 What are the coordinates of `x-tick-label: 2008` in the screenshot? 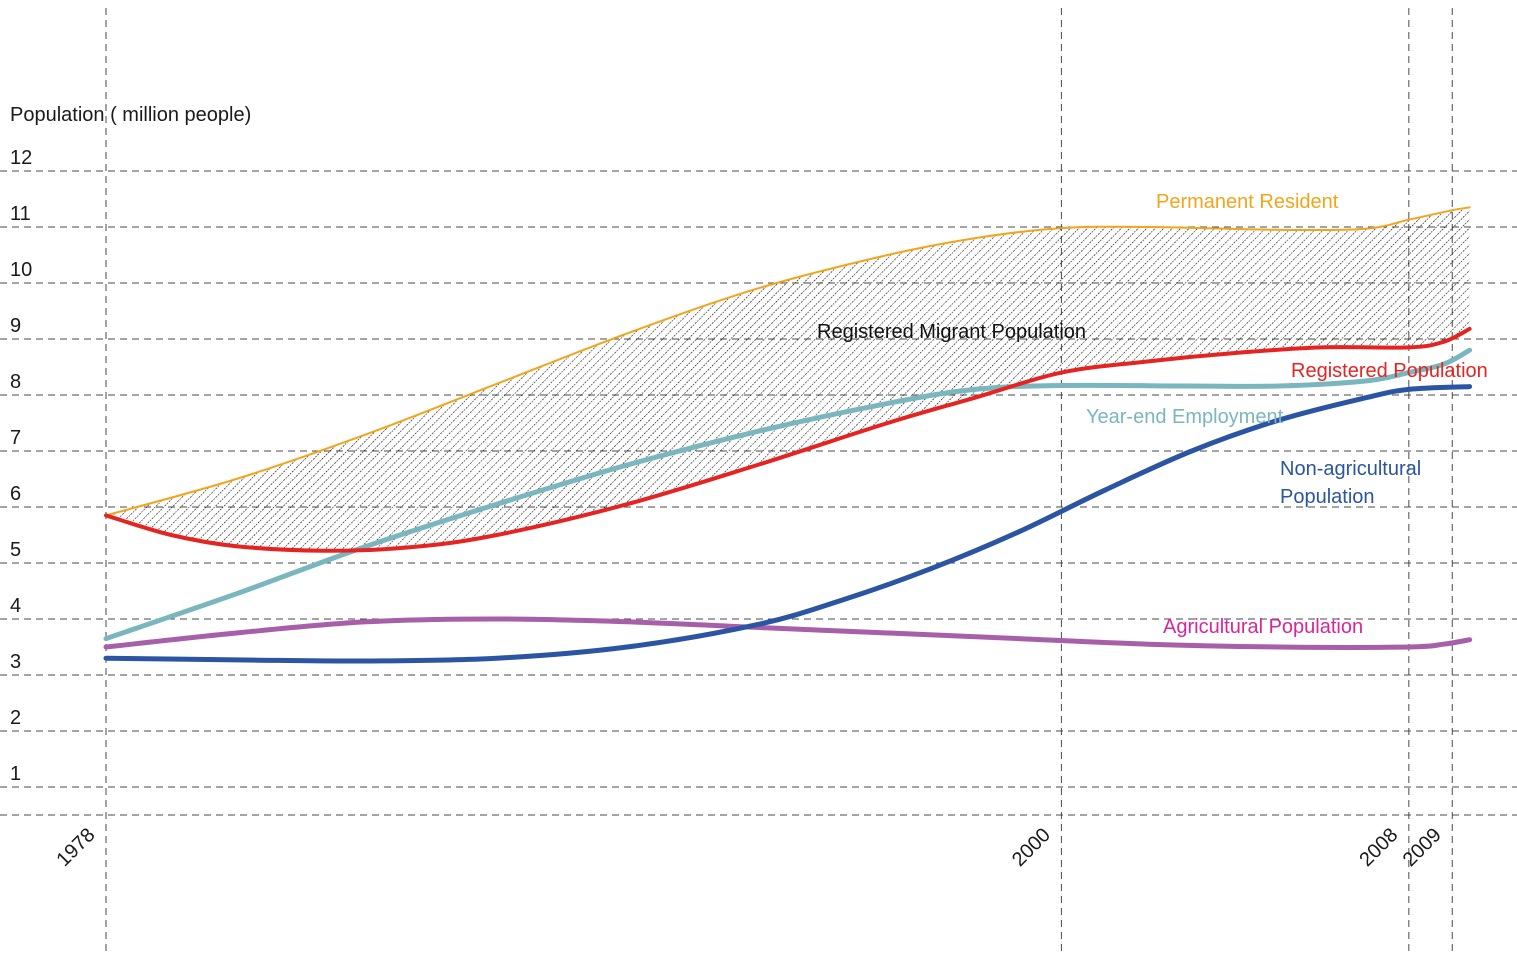 It's located at (1378, 847).